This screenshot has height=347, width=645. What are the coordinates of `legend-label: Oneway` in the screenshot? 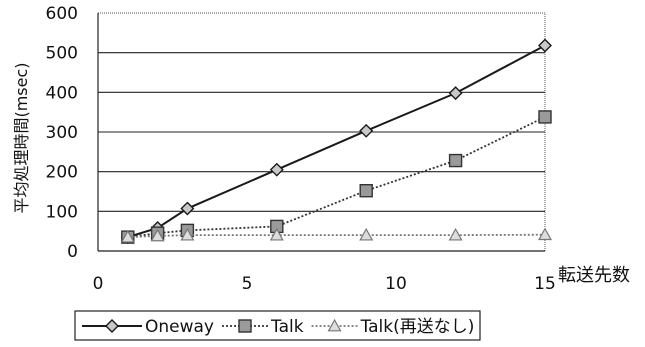 It's located at (179, 327).